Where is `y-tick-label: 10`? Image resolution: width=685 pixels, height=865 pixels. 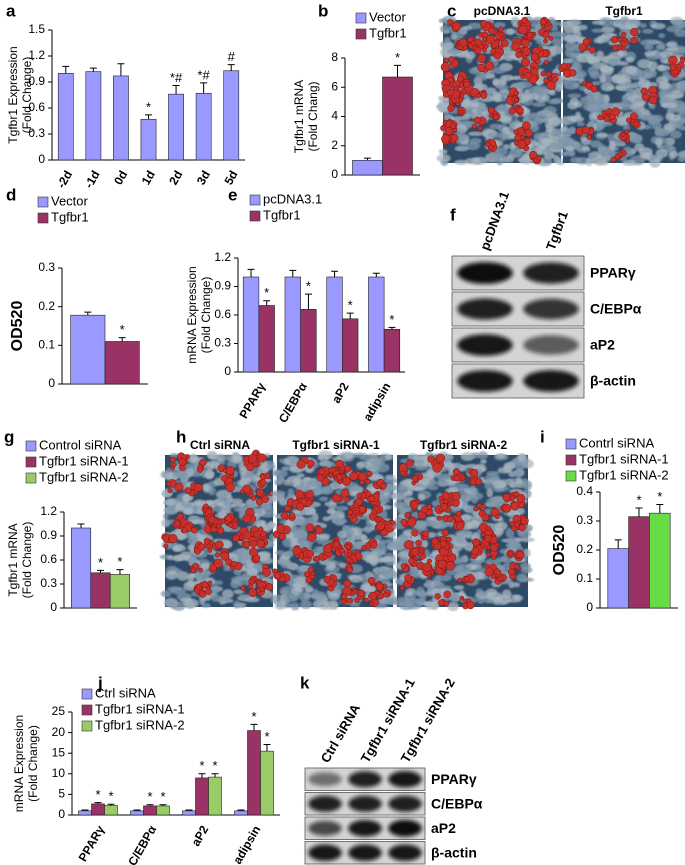 y-tick-label: 10 is located at coordinates (59, 773).